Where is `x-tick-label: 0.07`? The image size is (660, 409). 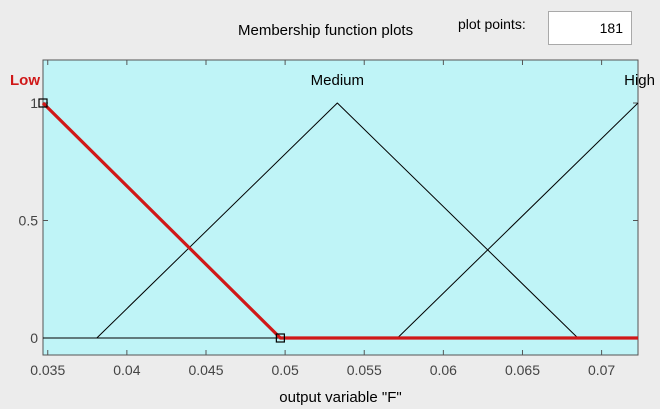
x-tick-label: 0.07 is located at coordinates (601, 370).